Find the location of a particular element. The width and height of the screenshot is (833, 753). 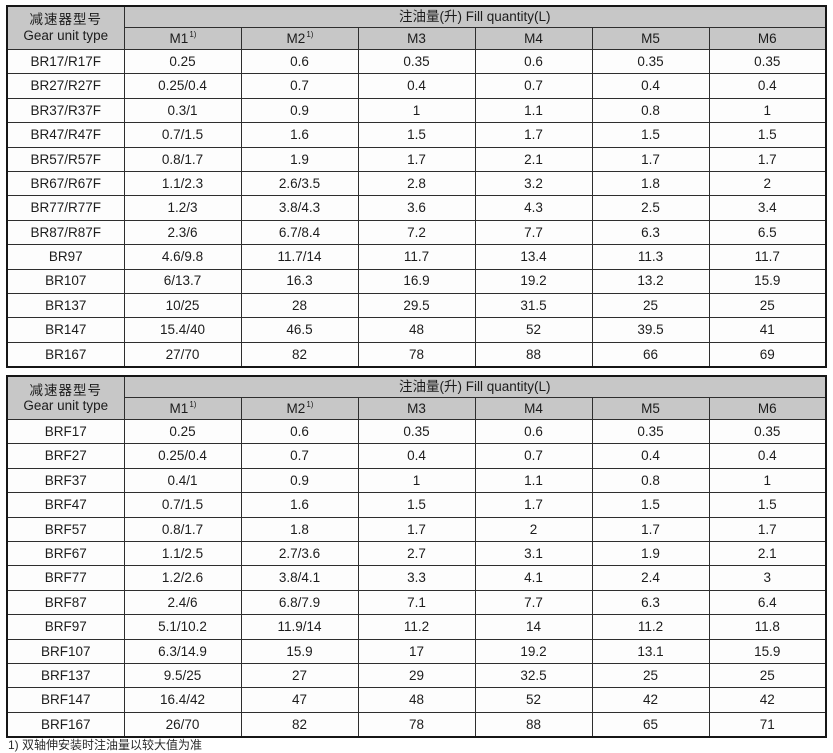

fill-quantity-cell: 88 is located at coordinates (533, 724).